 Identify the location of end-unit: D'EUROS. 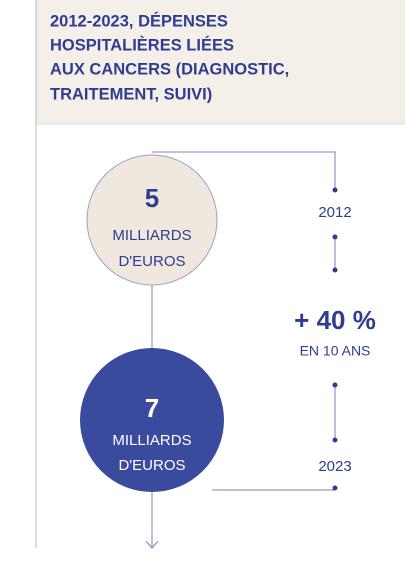
(151, 465).